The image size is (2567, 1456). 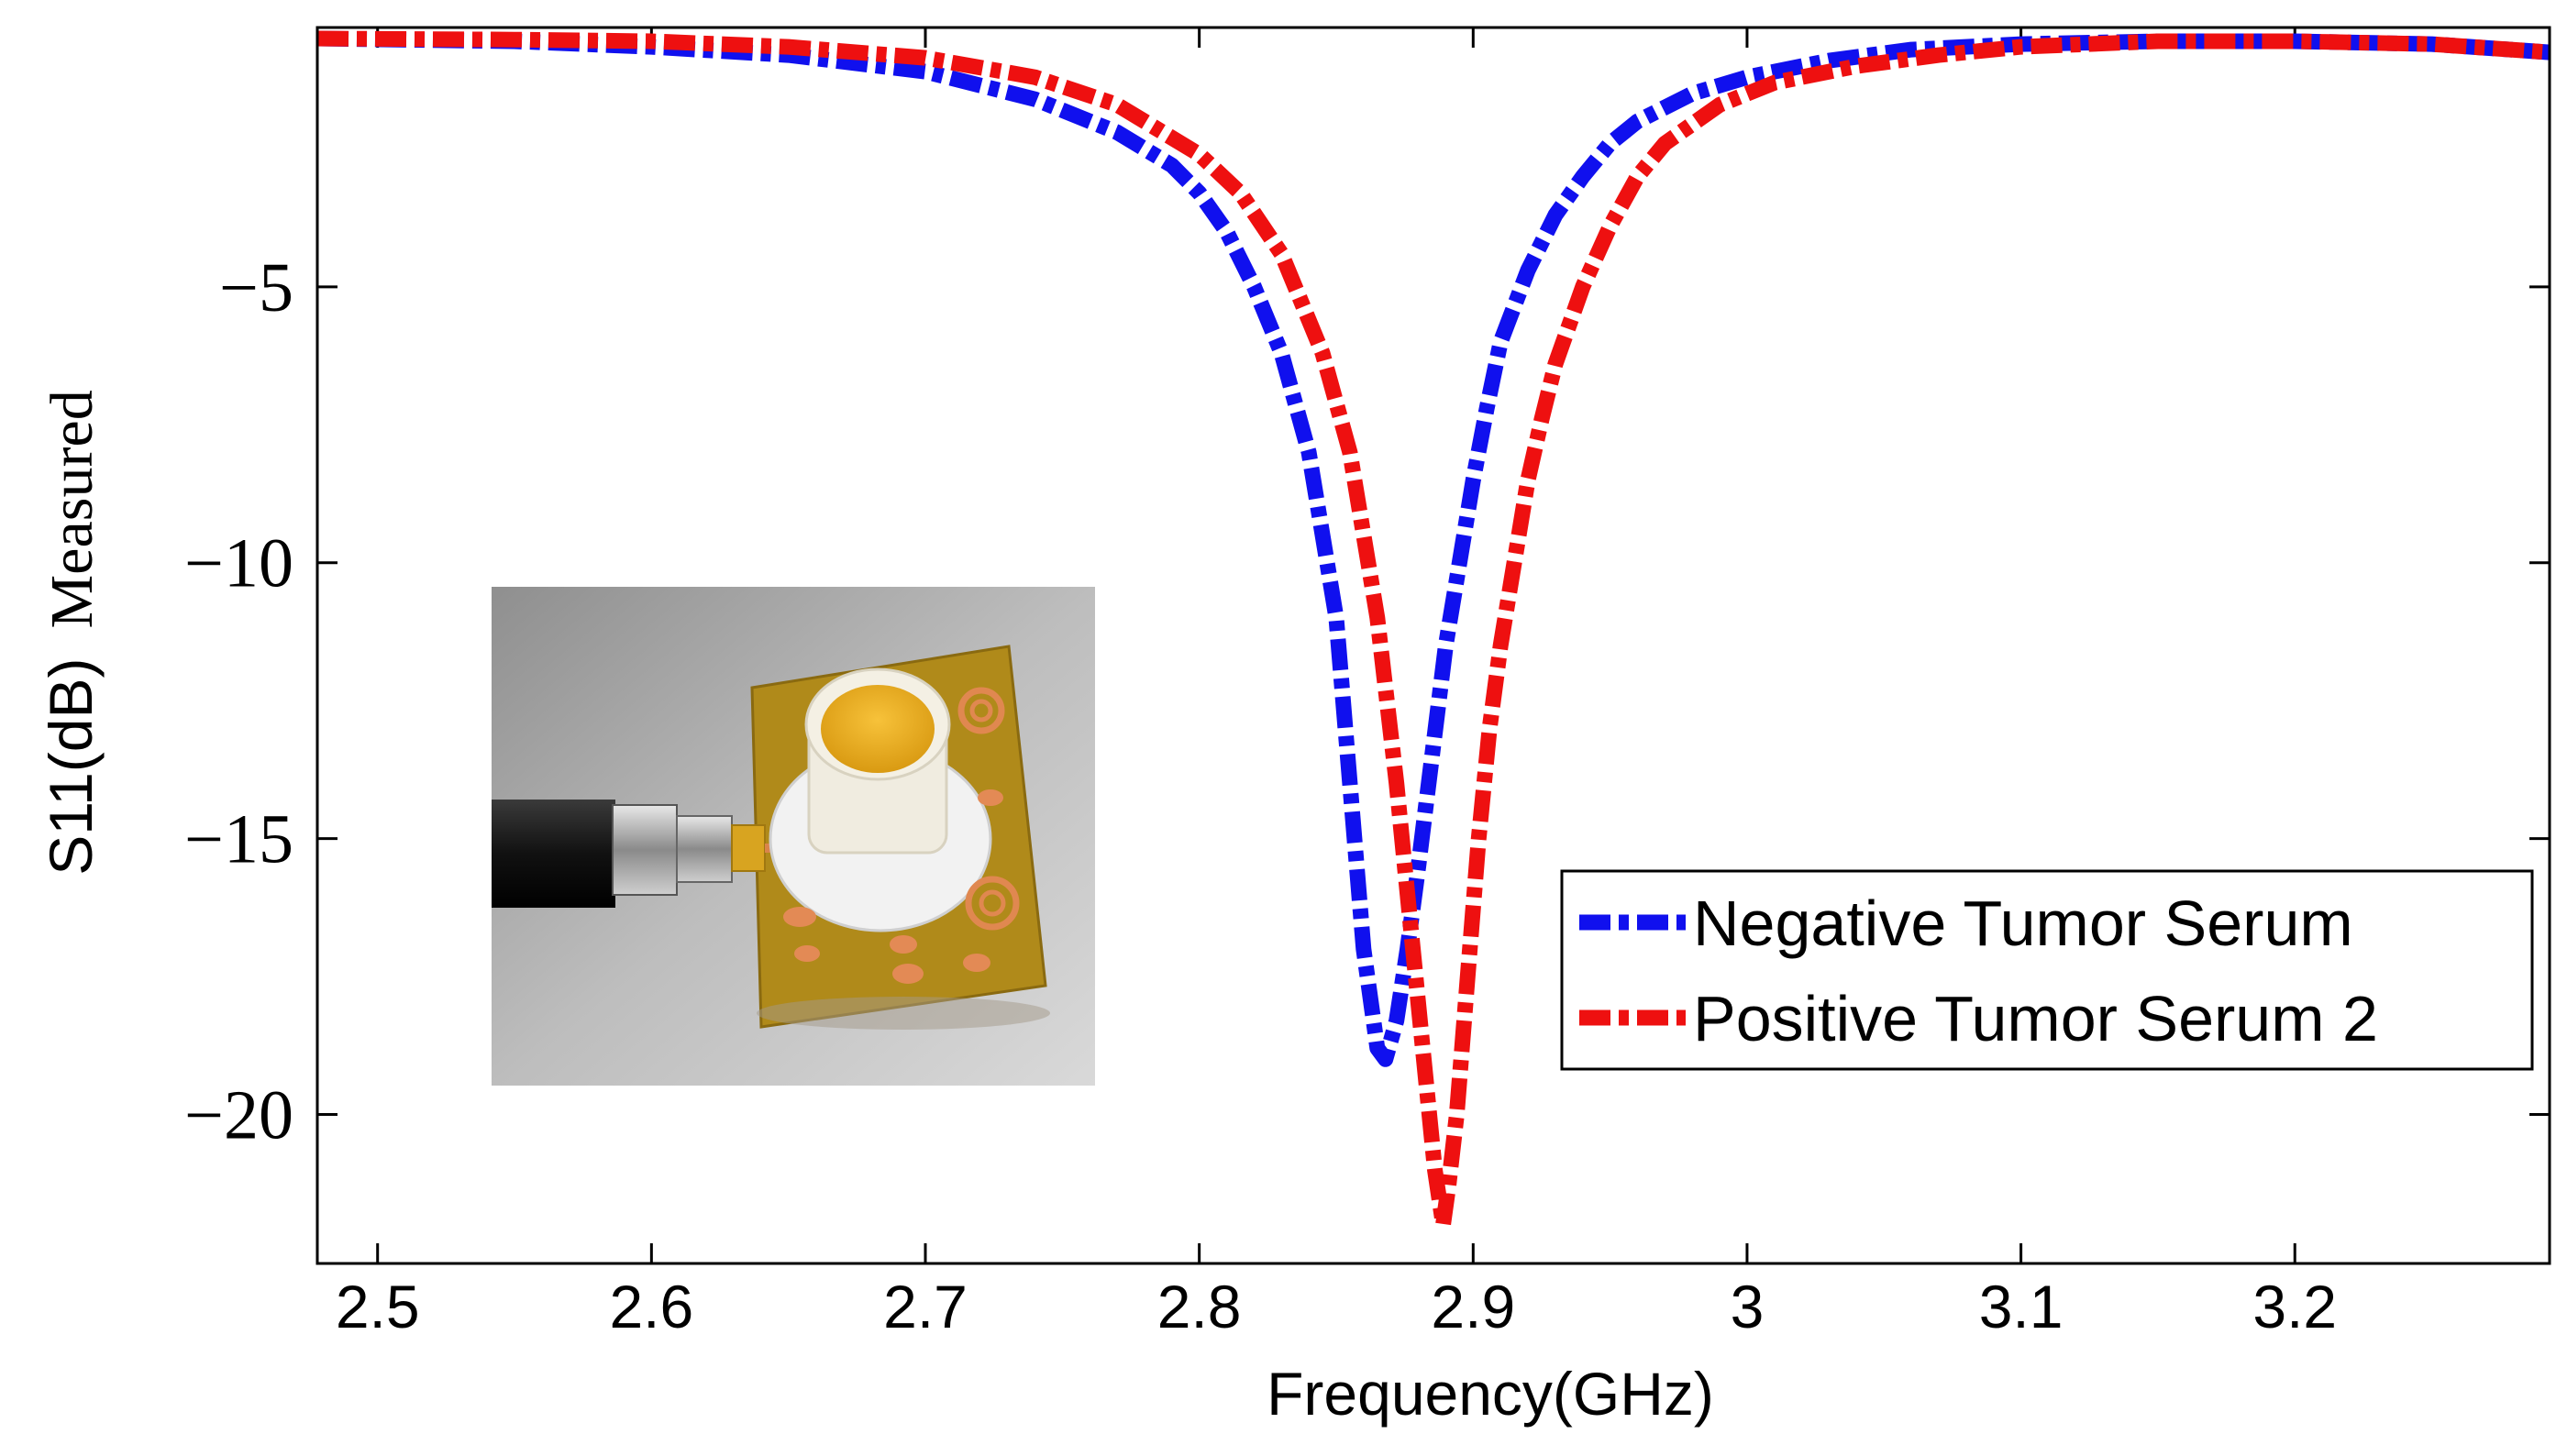 What do you see at coordinates (1491, 1394) in the screenshot?
I see `x-axis-label: Frequency(GHz)` at bounding box center [1491, 1394].